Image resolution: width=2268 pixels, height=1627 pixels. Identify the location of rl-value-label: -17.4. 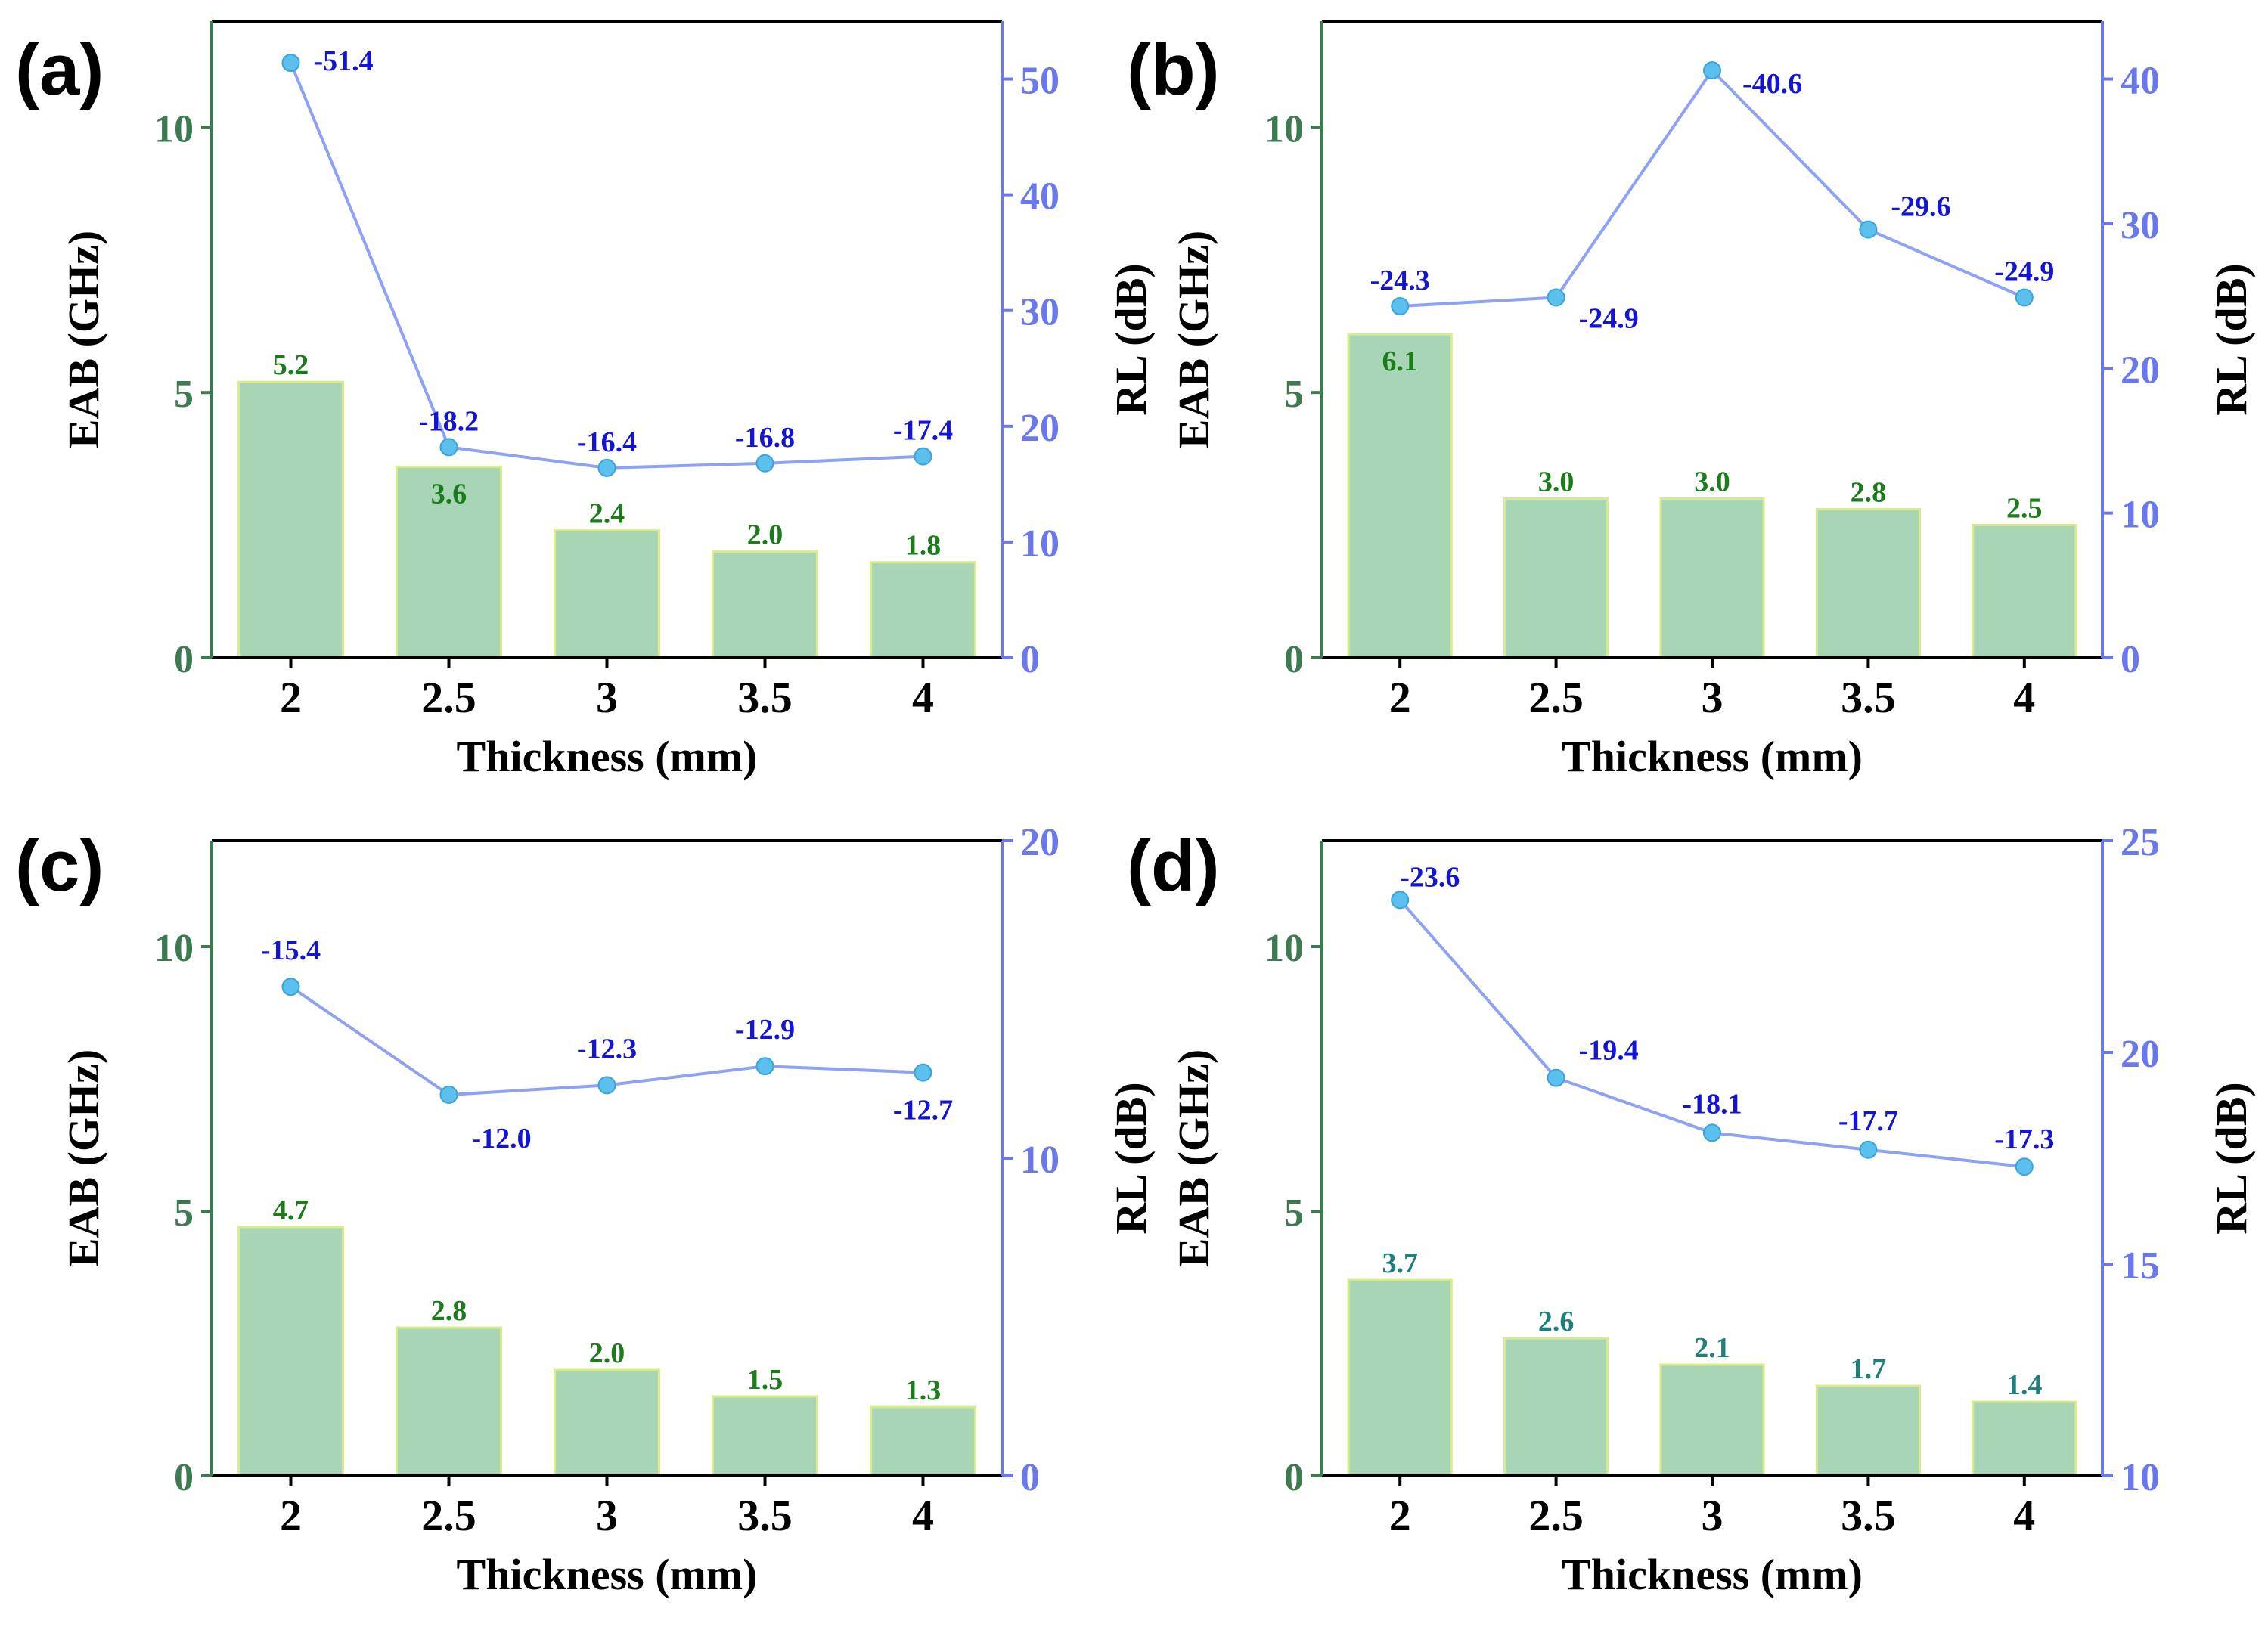
(923, 431).